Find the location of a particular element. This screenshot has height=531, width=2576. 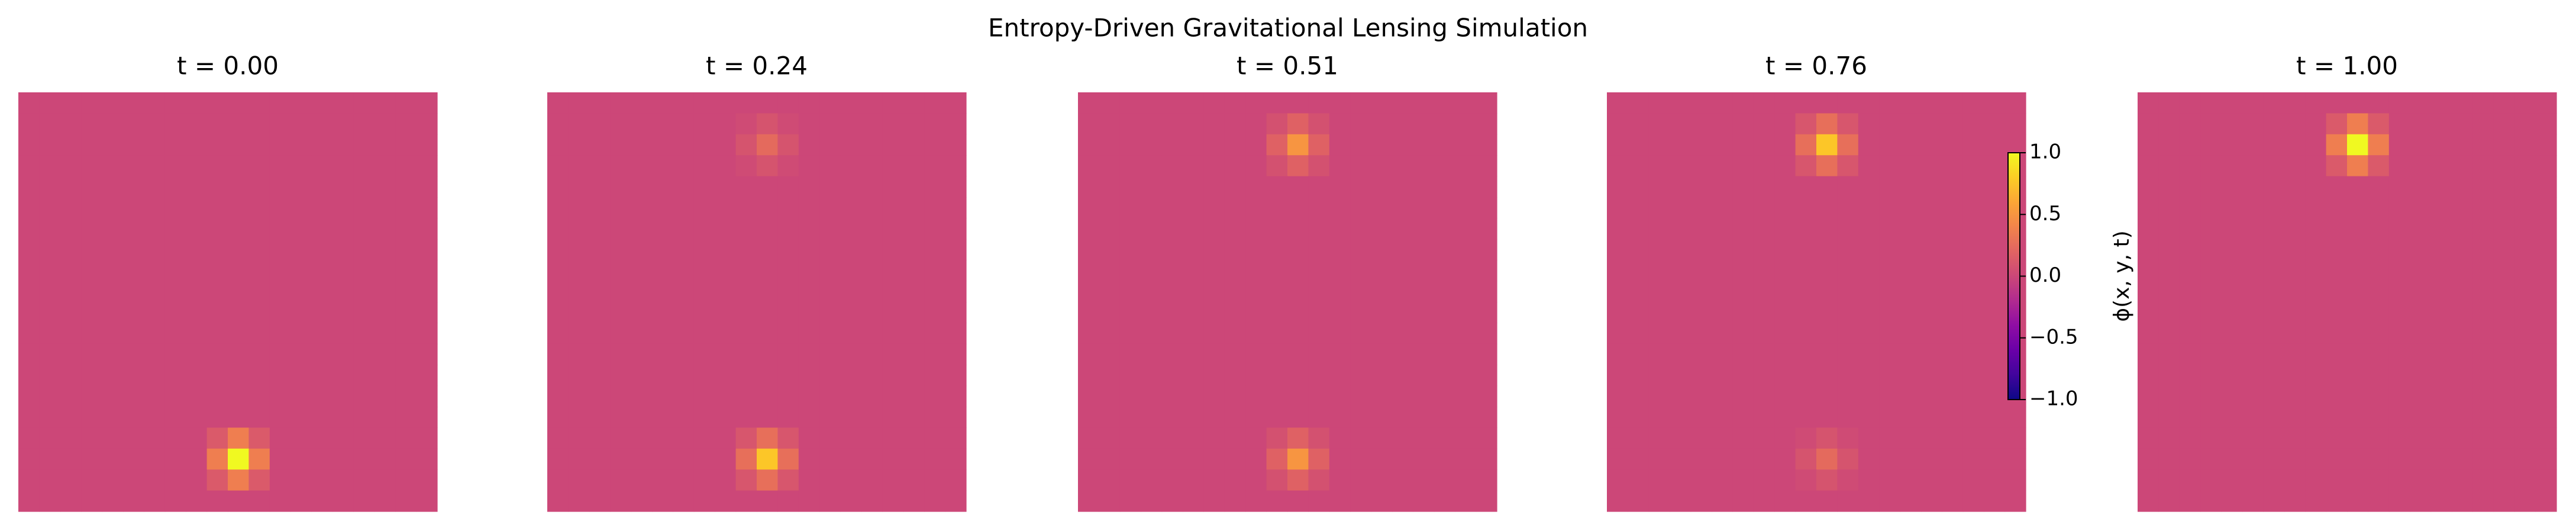

colorbar-tick-label: 0.5 is located at coordinates (2045, 214).